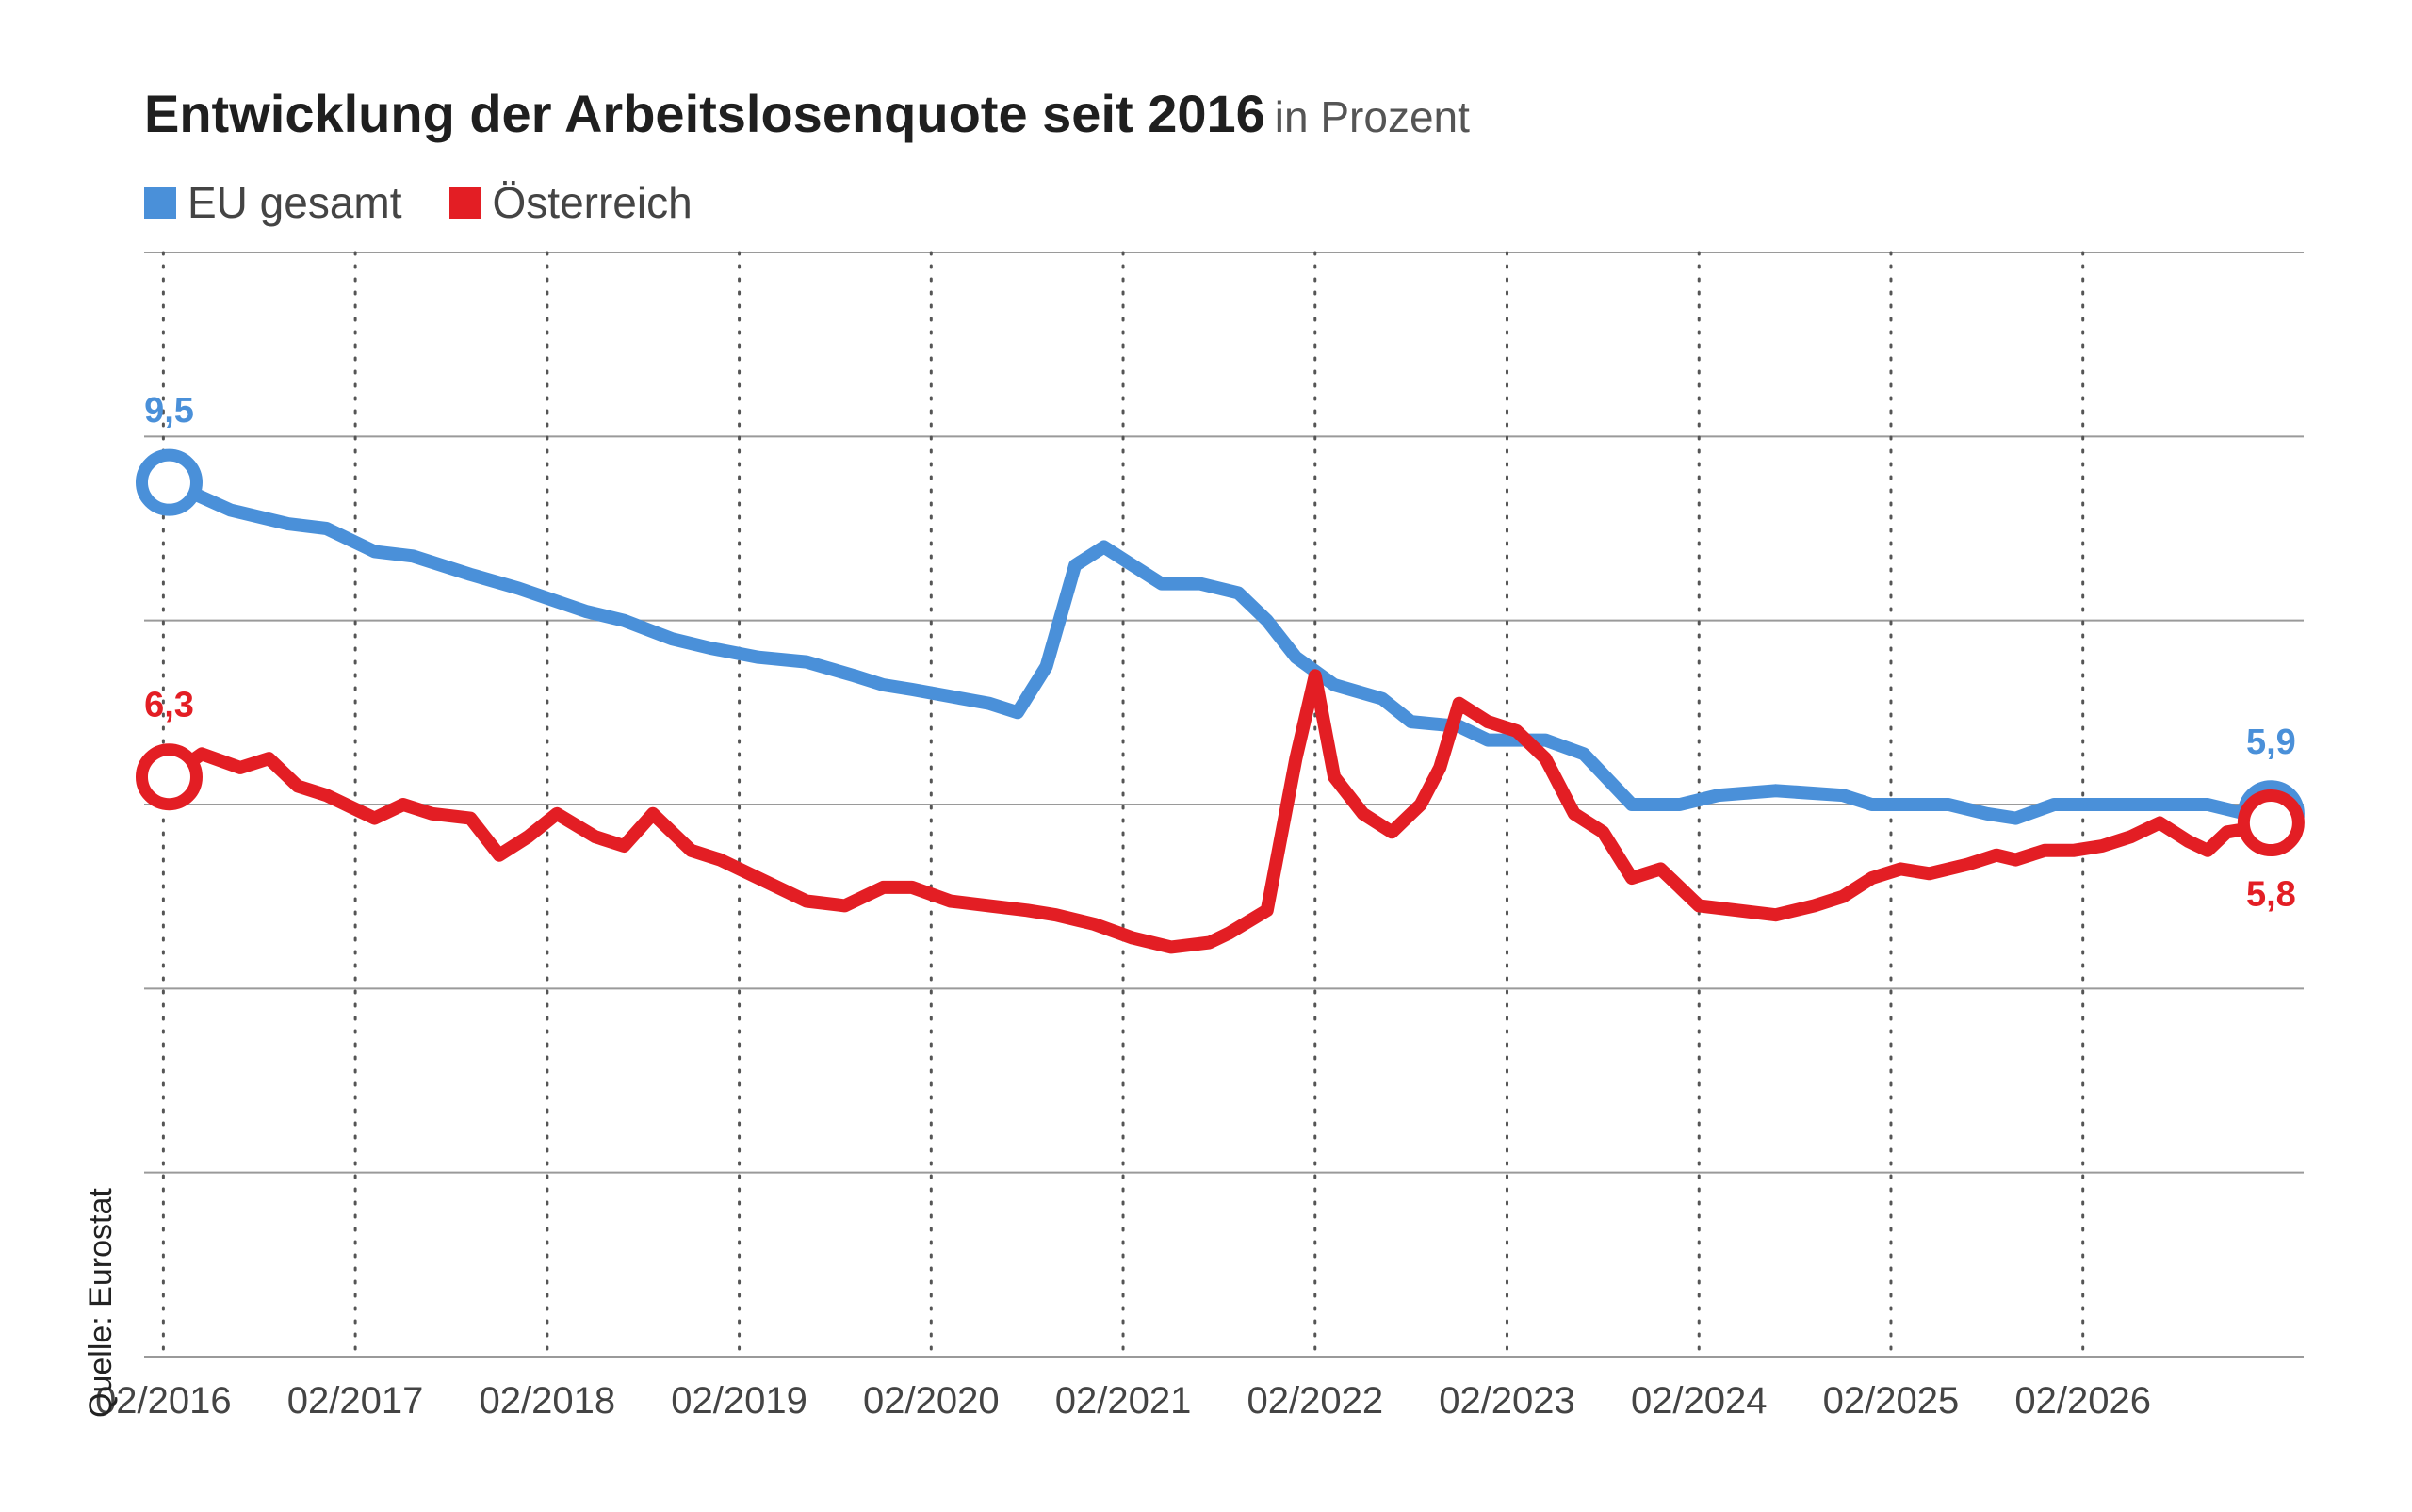 This screenshot has width=2412, height=1512. Describe the element at coordinates (464, 203) in the screenshot. I see `legend-swatch-at` at that location.